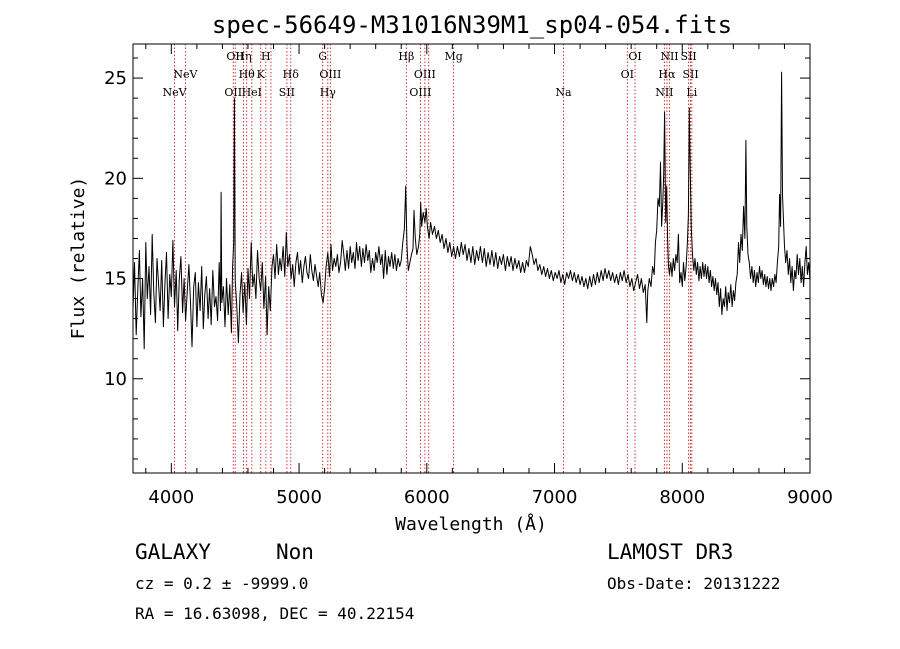 The image size is (900, 649). Describe the element at coordinates (328, 92) in the screenshot. I see `line-label-13: Hγ` at that location.